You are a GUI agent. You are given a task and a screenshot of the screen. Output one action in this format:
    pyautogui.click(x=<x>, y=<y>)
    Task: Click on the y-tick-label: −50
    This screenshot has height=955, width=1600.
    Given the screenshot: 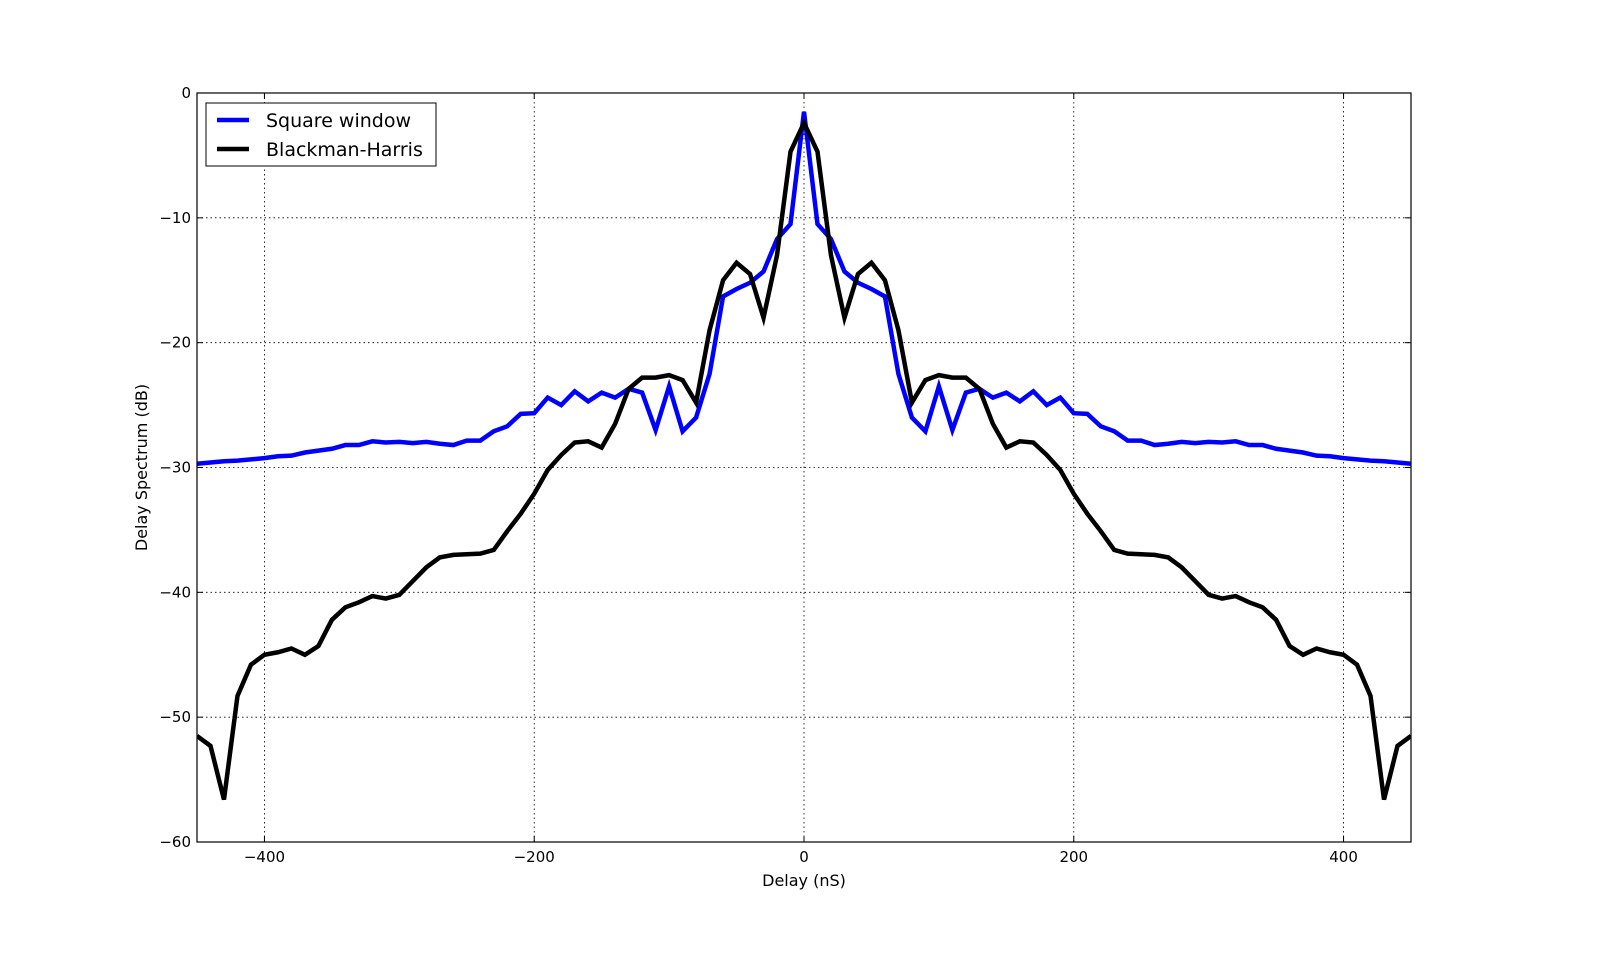 What is the action you would take?
    pyautogui.click(x=175, y=717)
    